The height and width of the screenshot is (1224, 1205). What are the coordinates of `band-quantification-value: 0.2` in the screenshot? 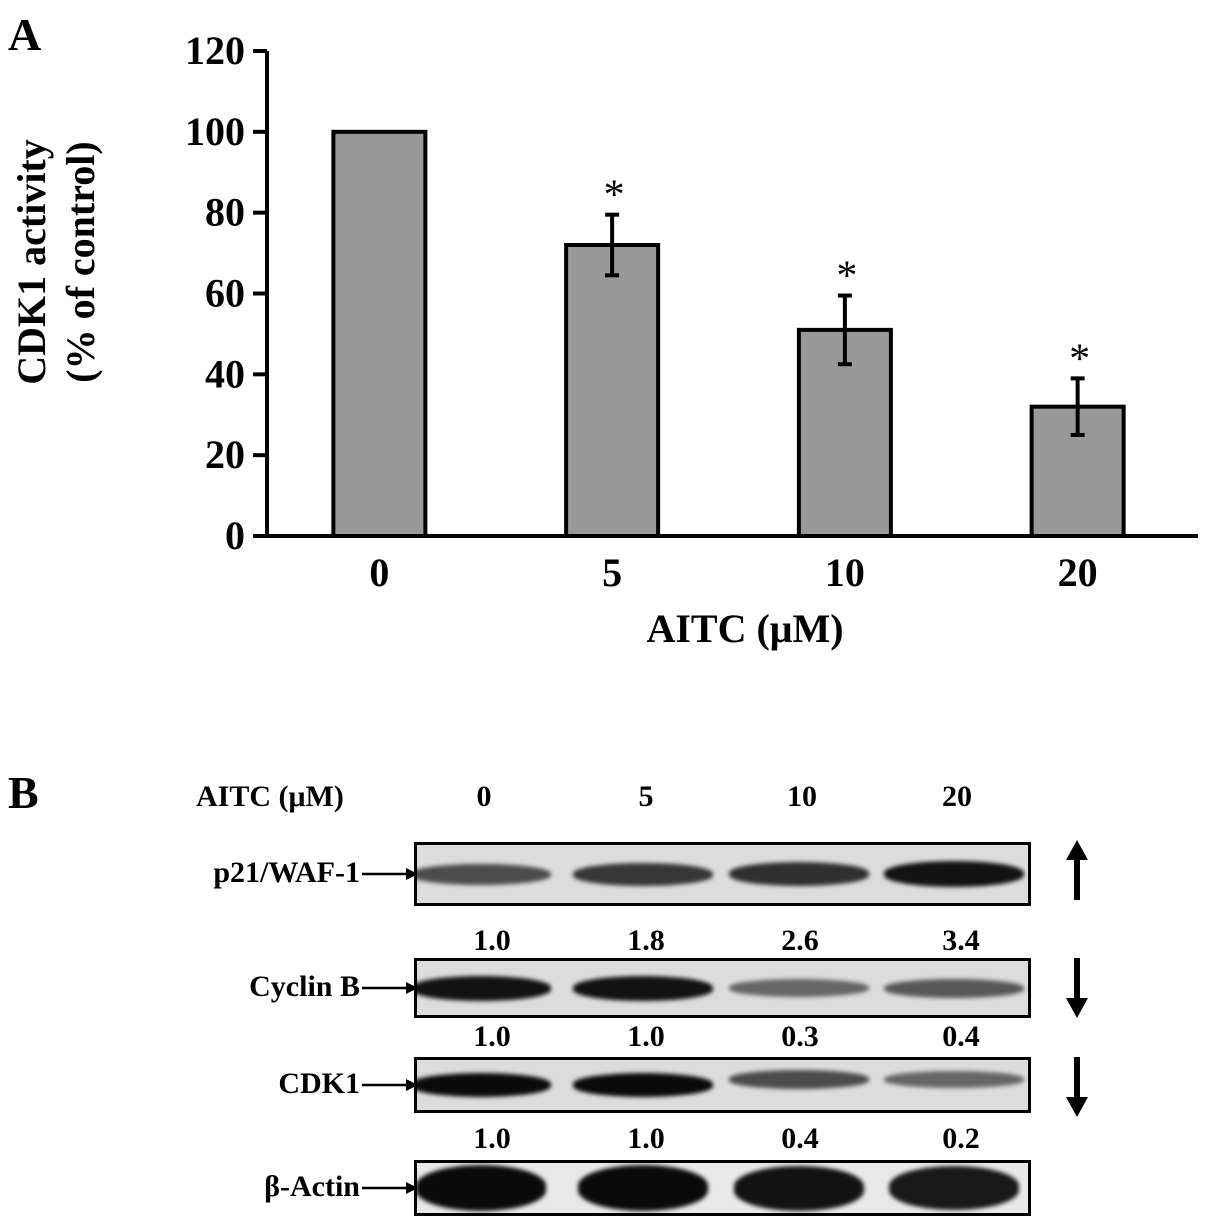 It's located at (961, 1138).